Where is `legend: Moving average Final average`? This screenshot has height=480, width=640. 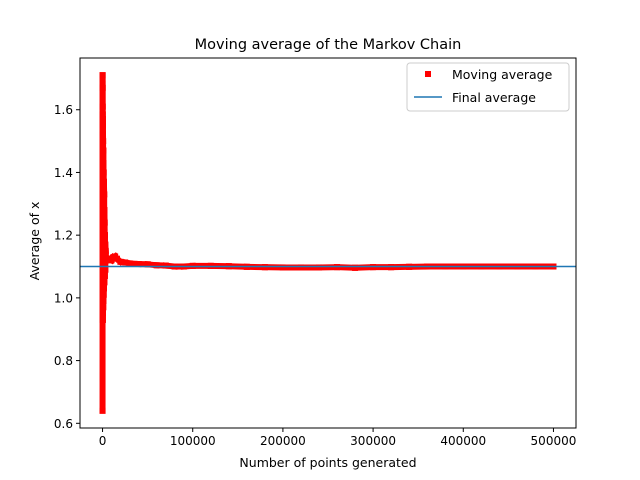
legend: Moving average Final average is located at coordinates (488, 87).